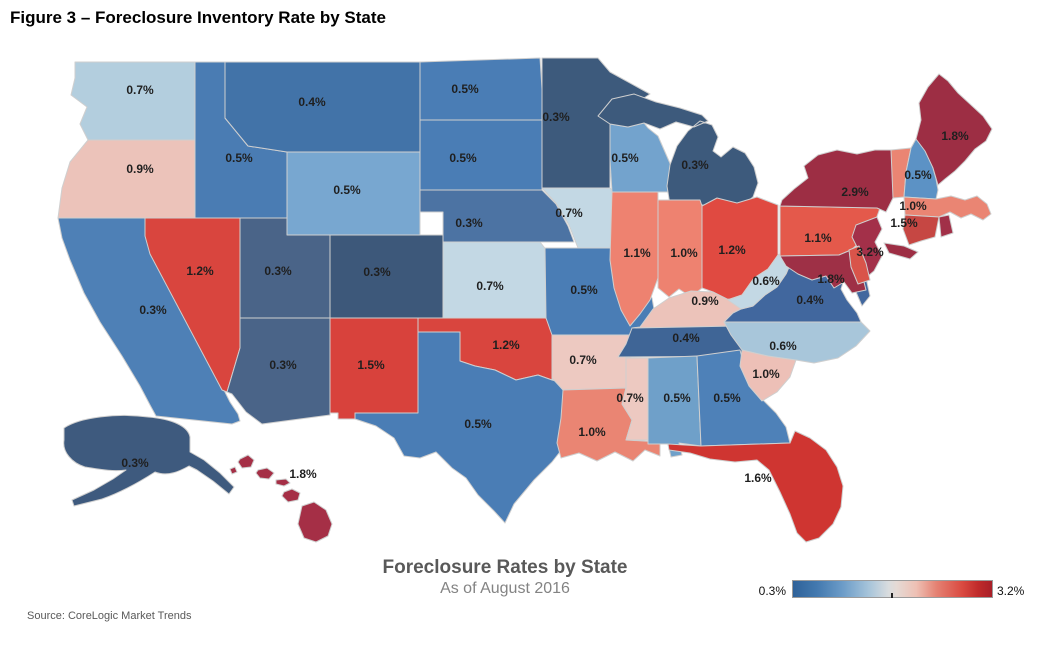  Describe the element at coordinates (583, 360) in the screenshot. I see `state-value-label-ar: 0.7%` at that location.